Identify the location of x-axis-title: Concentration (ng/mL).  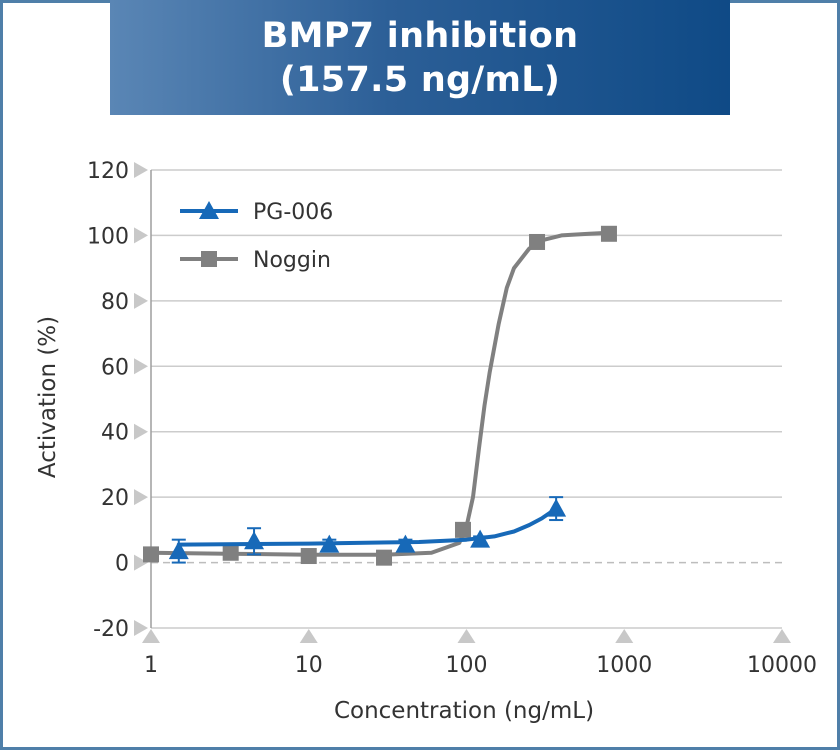
(464, 711).